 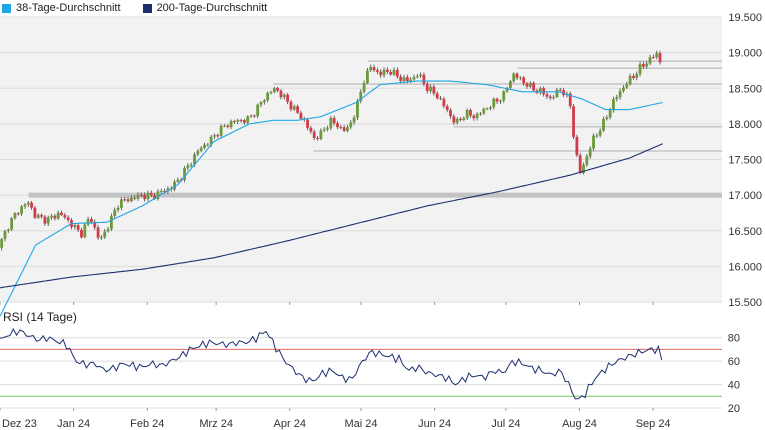 I want to click on x-tick-label: Feb 24, so click(x=147, y=424).